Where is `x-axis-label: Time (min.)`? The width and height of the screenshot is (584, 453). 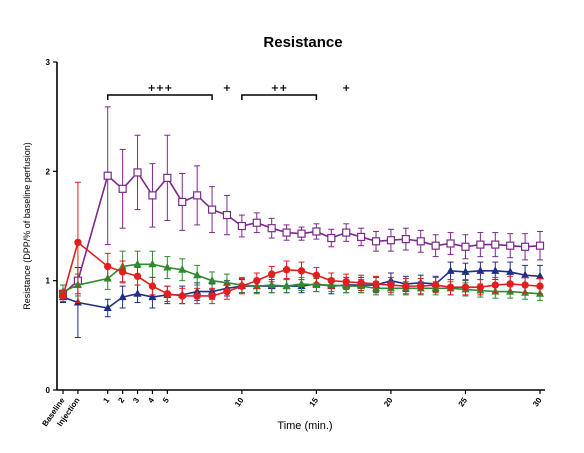 x-axis-label: Time (min.) is located at coordinates (304, 426).